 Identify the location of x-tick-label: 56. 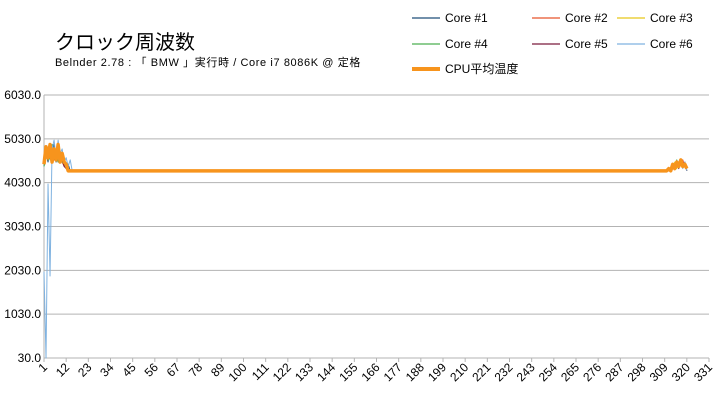
(152, 370).